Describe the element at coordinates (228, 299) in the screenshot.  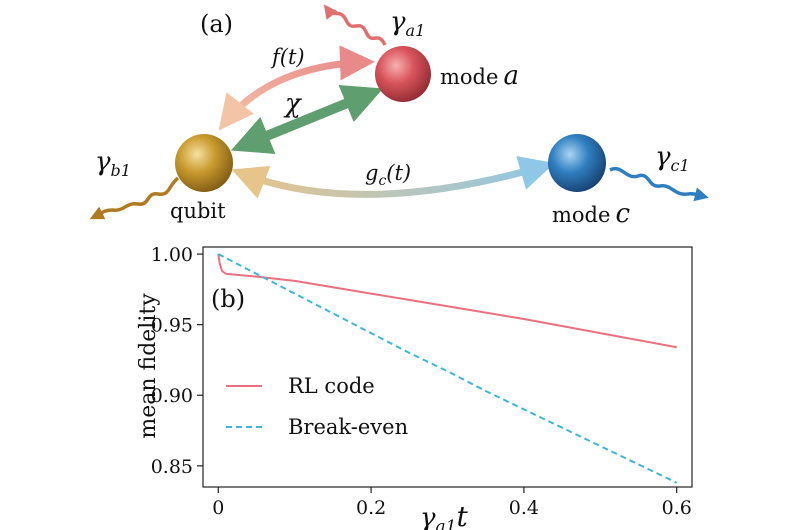
I see `panel-b-label: (b)` at that location.